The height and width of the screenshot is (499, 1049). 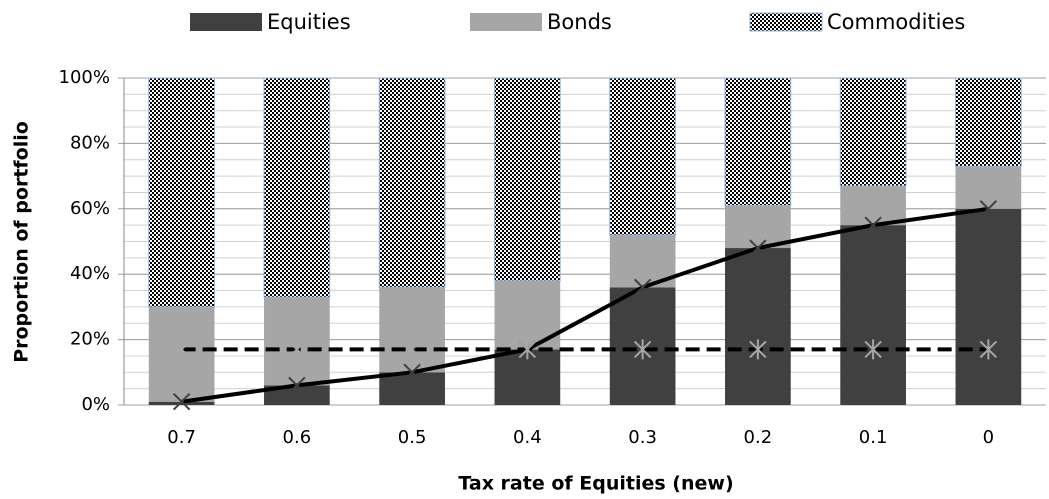 I want to click on y-tick-label: 100%, so click(x=84, y=77).